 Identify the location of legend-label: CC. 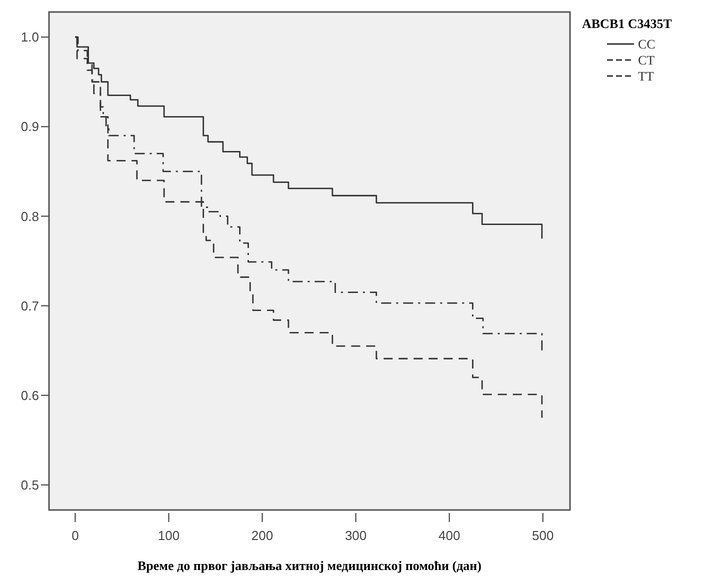
(647, 44).